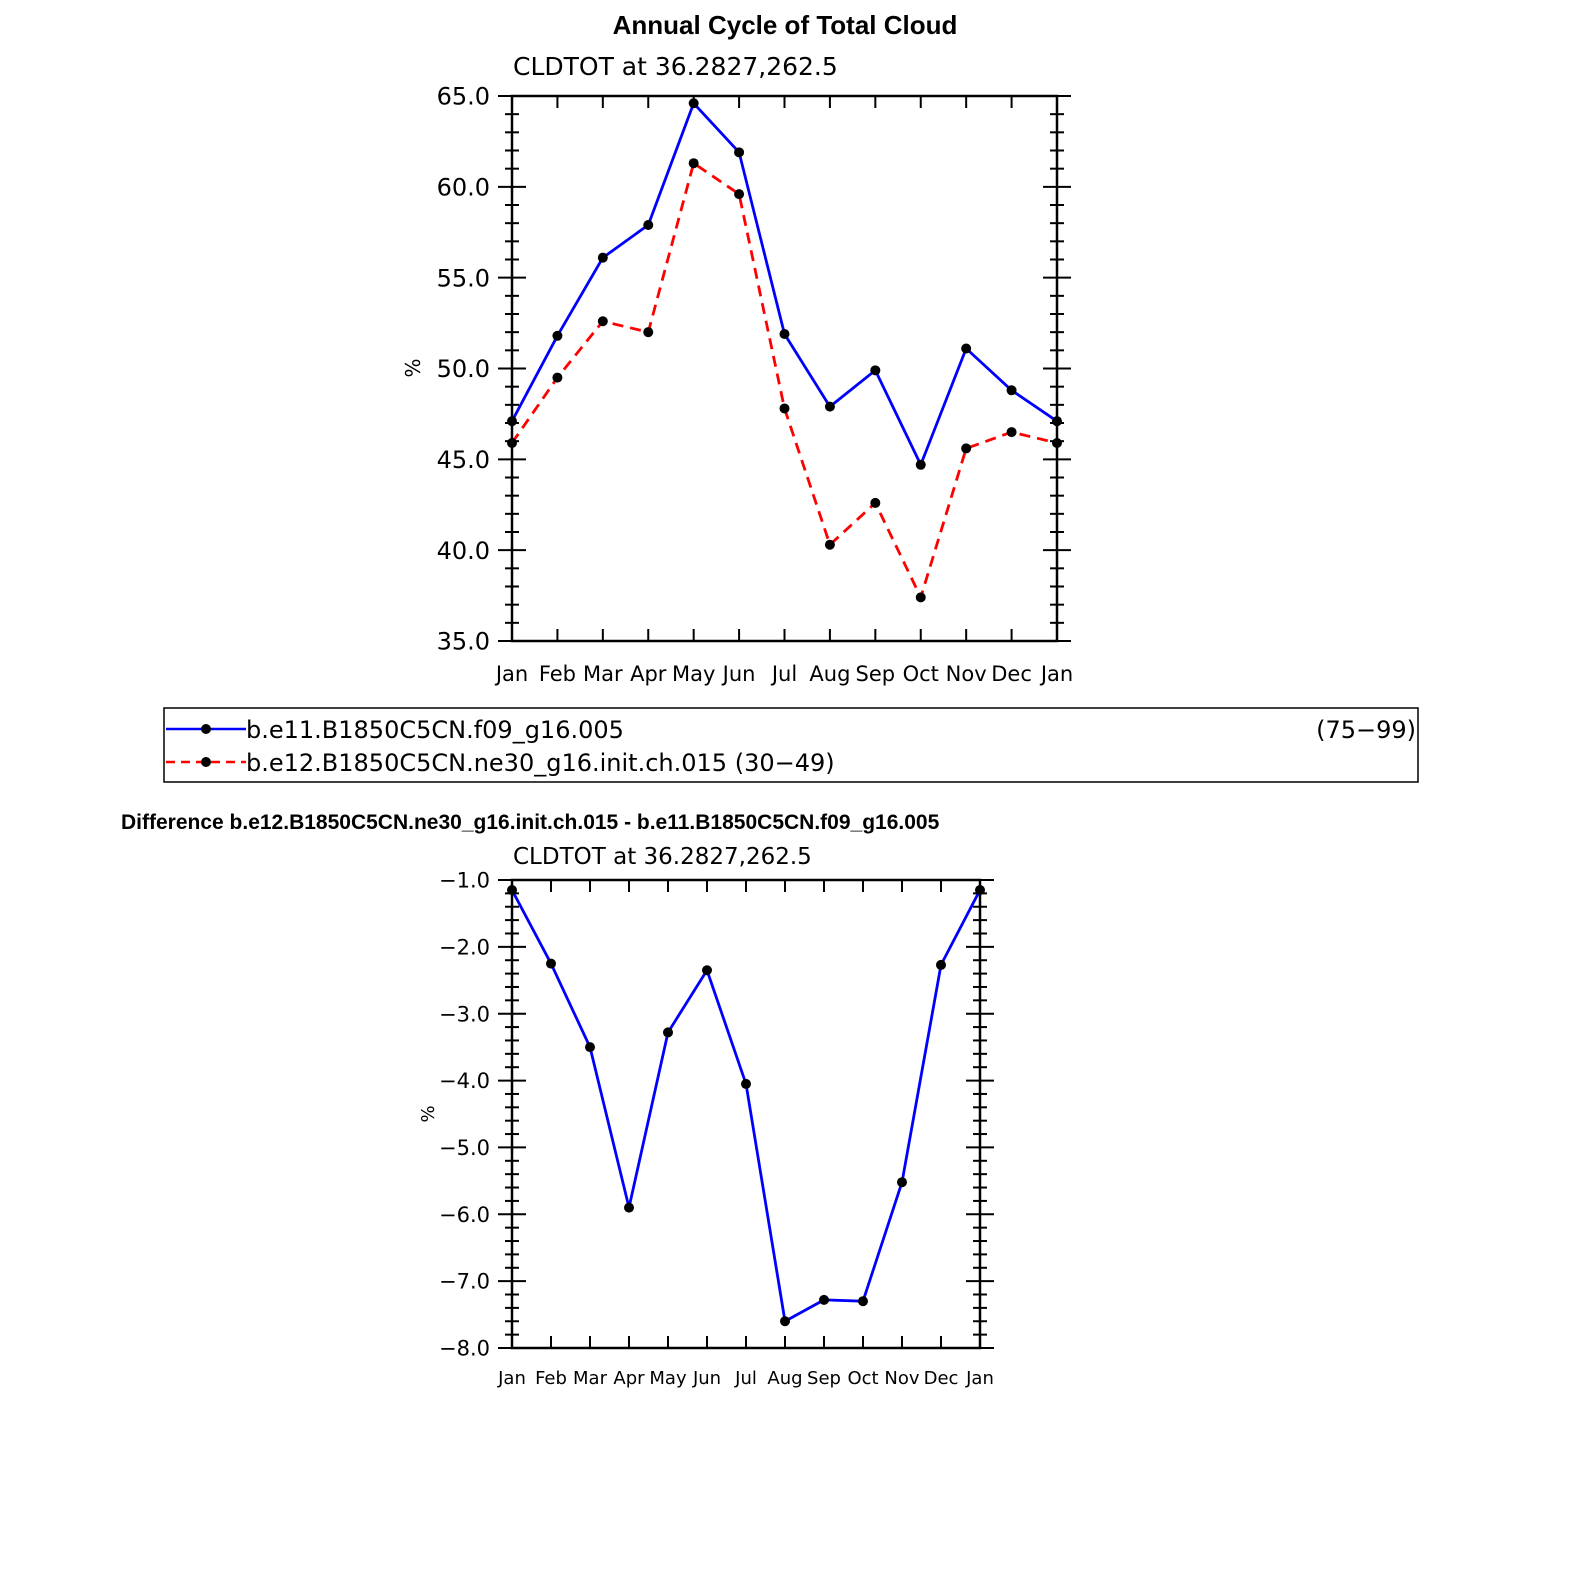  What do you see at coordinates (463, 460) in the screenshot?
I see `y-tick-label: 45.0` at bounding box center [463, 460].